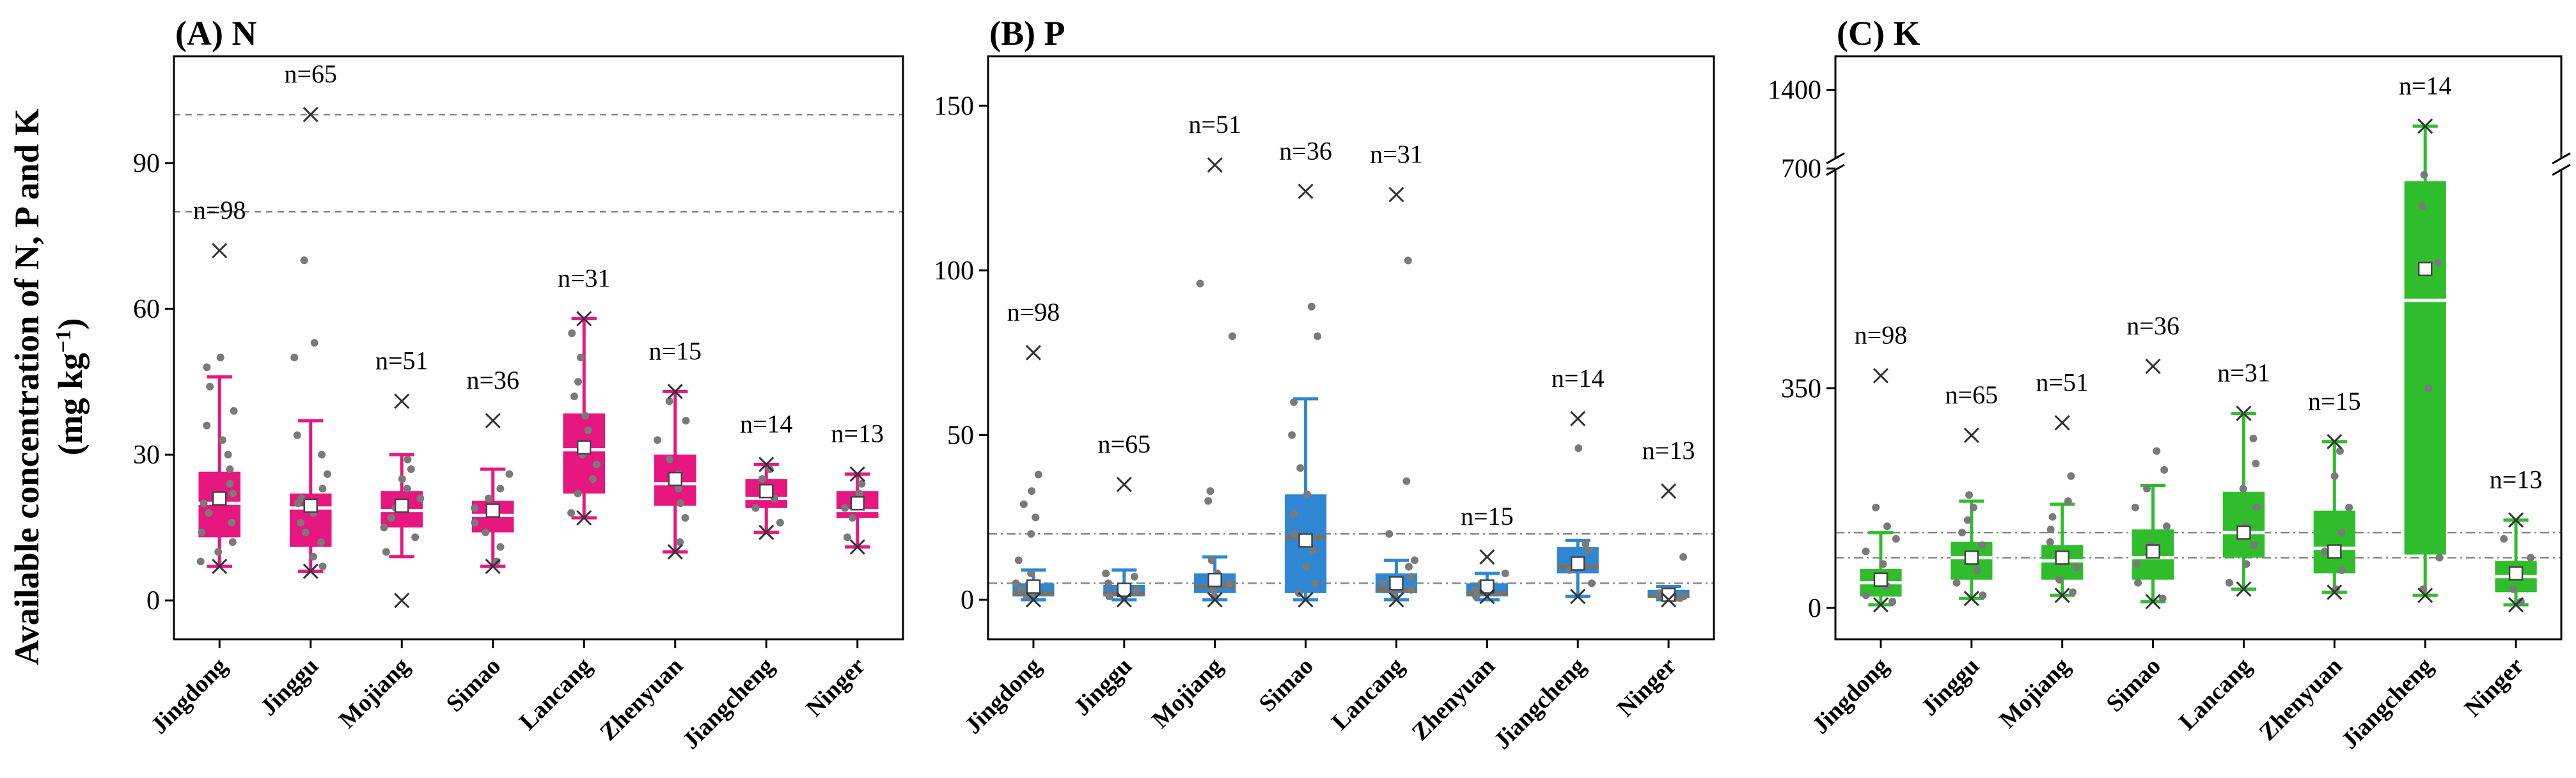 The height and width of the screenshot is (778, 2576). Describe the element at coordinates (1214, 125) in the screenshot. I see `n-label: n=51` at that location.